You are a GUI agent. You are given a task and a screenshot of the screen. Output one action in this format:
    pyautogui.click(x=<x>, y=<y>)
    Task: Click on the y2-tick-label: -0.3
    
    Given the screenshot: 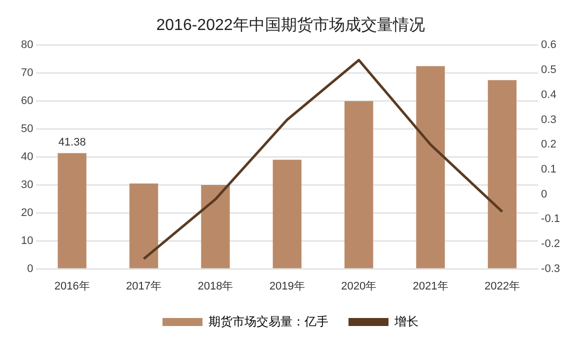 What is the action you would take?
    pyautogui.click(x=550, y=268)
    